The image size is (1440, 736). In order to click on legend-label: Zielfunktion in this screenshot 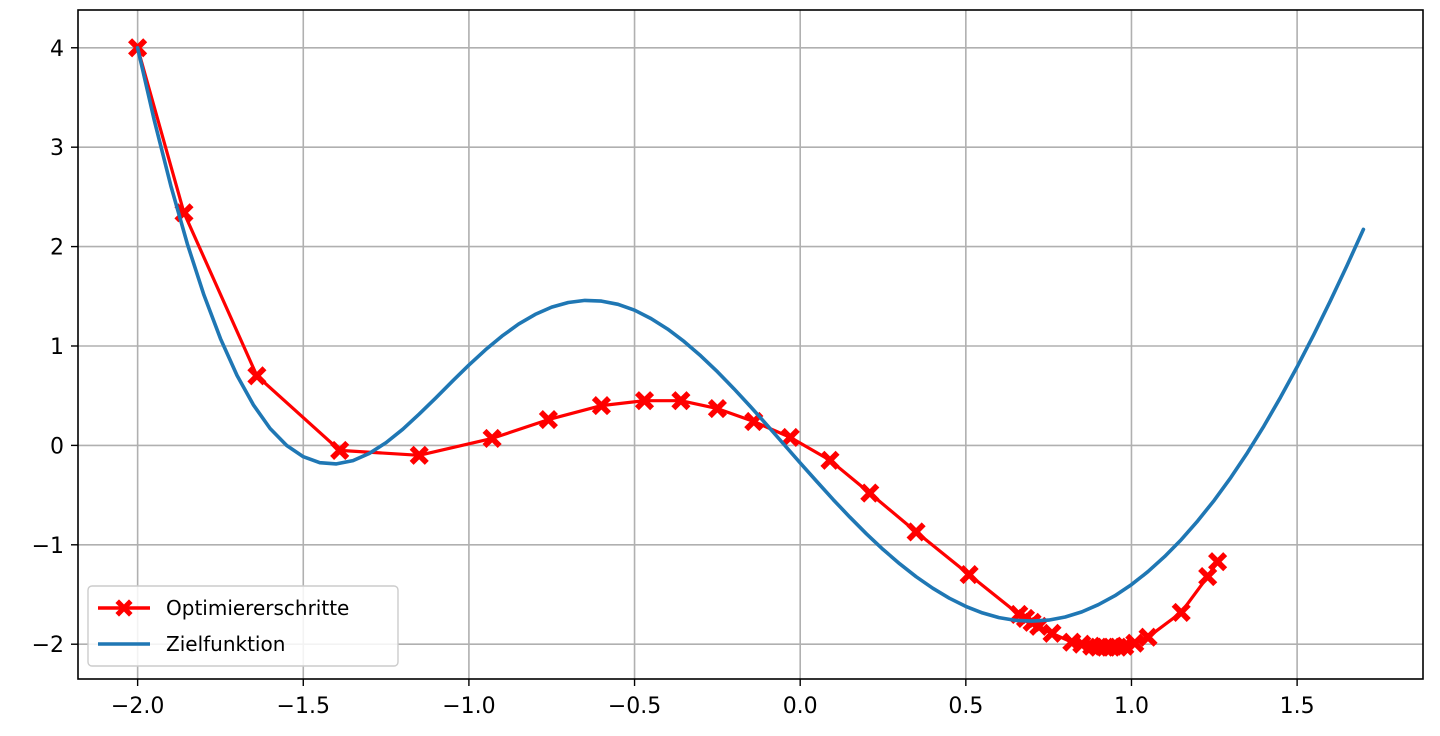, I will do `click(225, 644)`.